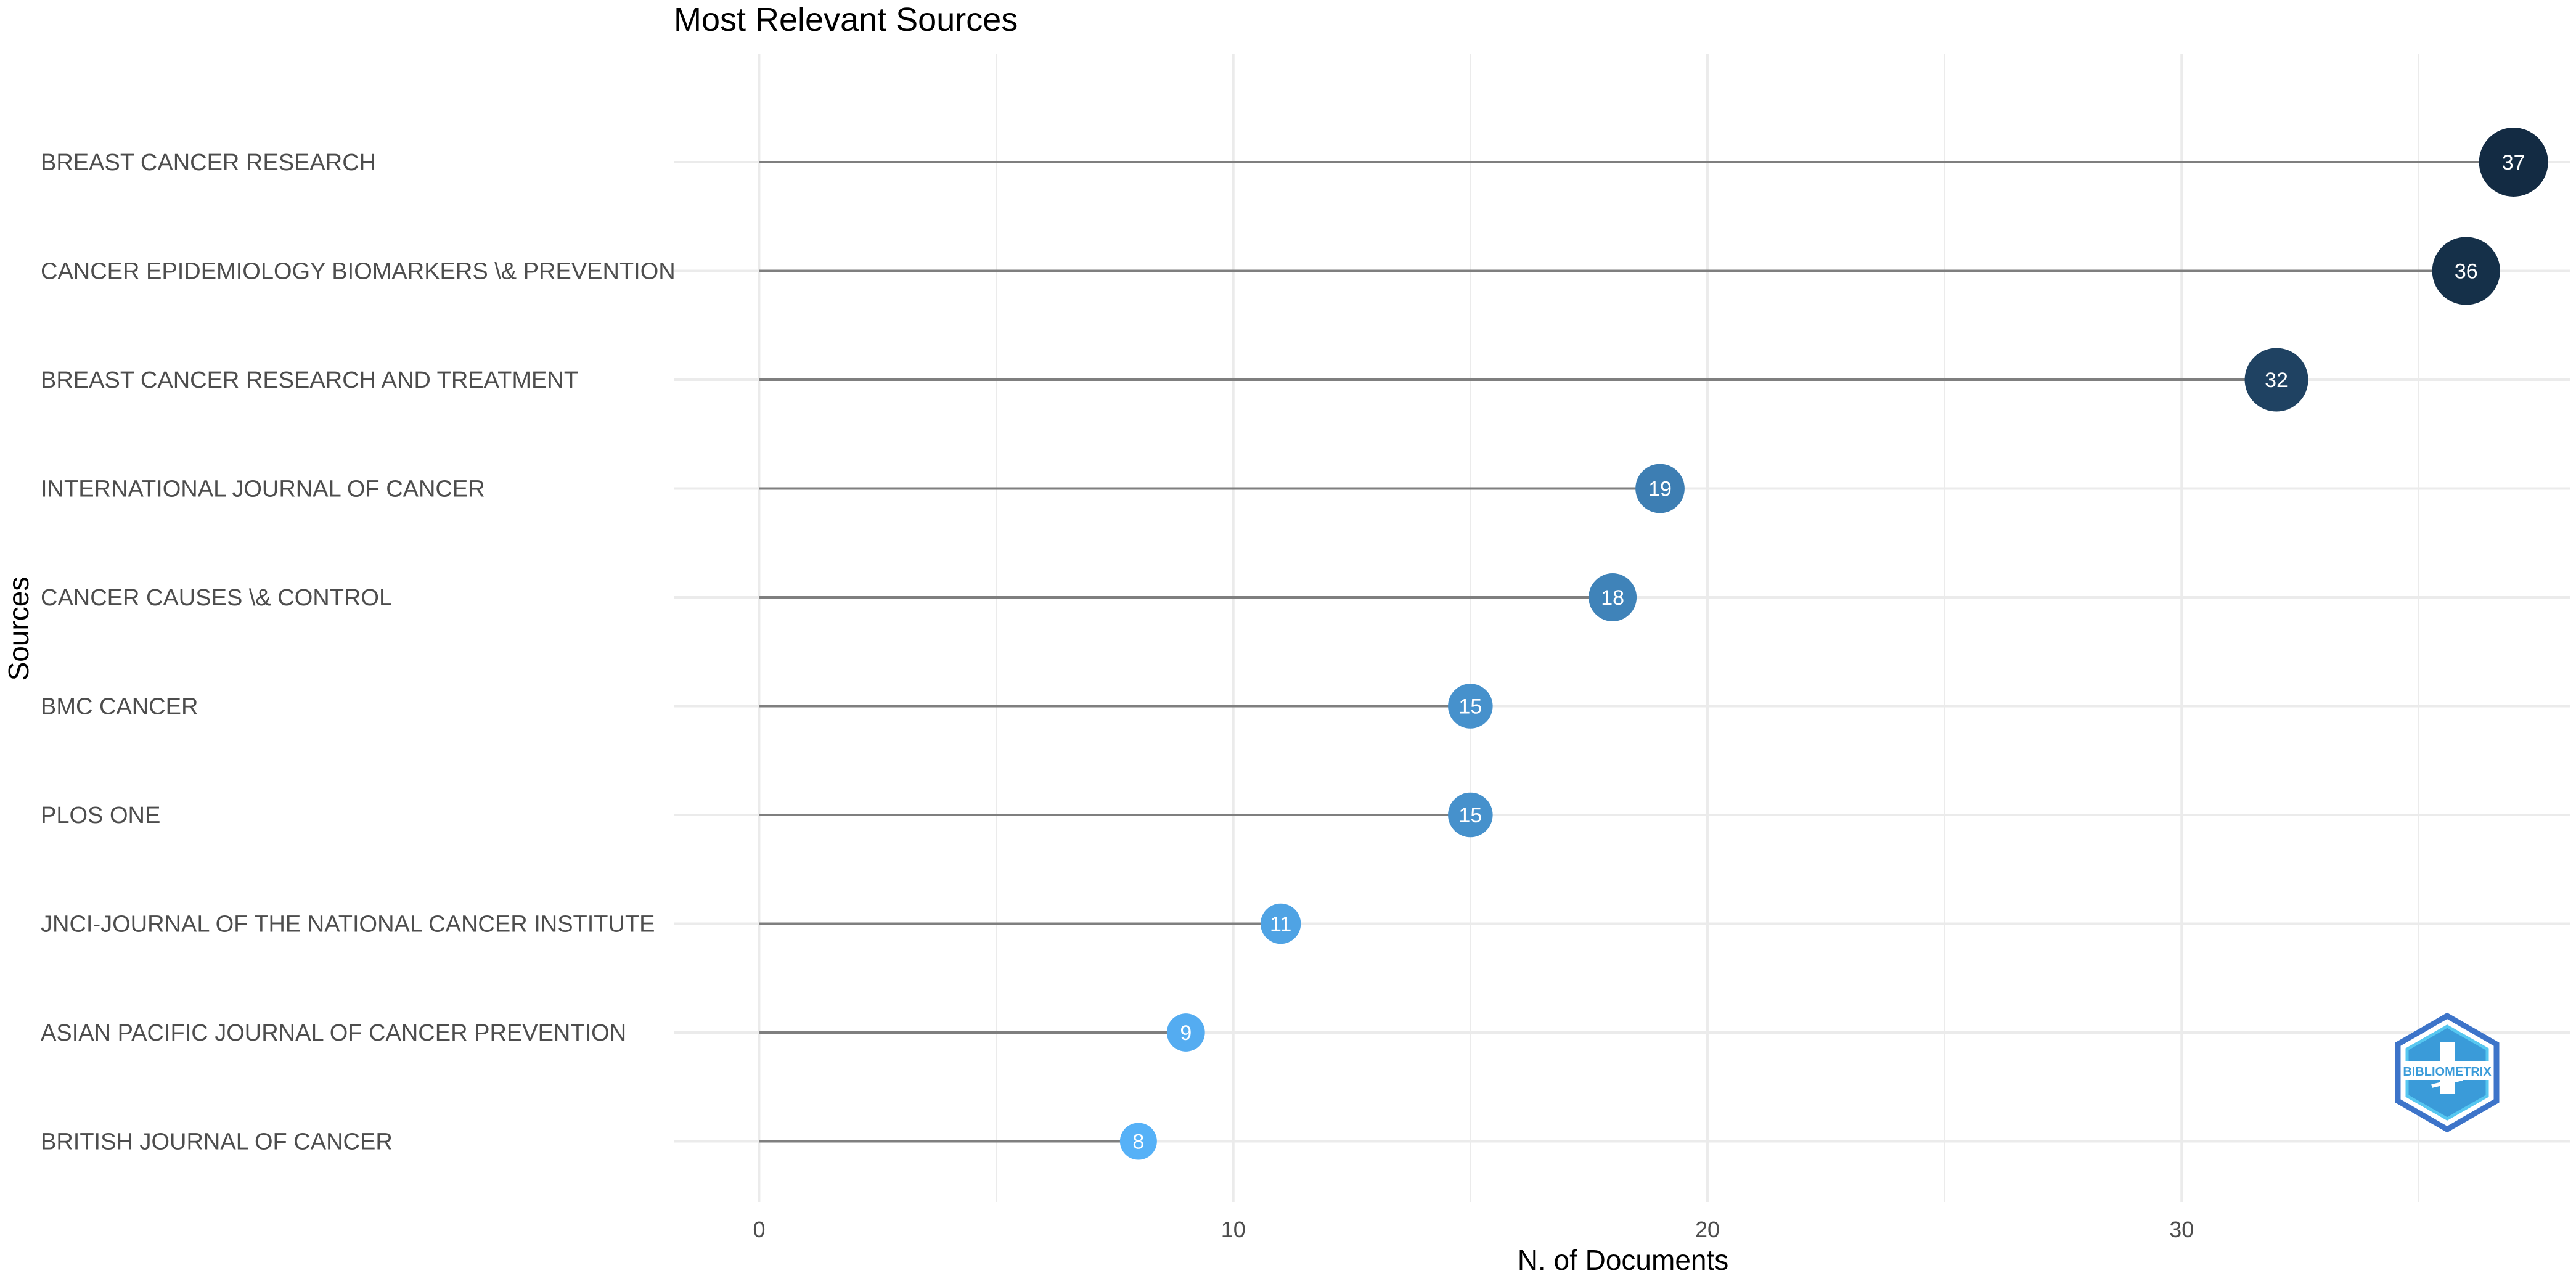 The width and height of the screenshot is (2576, 1276). What do you see at coordinates (846, 19) in the screenshot?
I see `chart-title: Most Relevant Sources` at bounding box center [846, 19].